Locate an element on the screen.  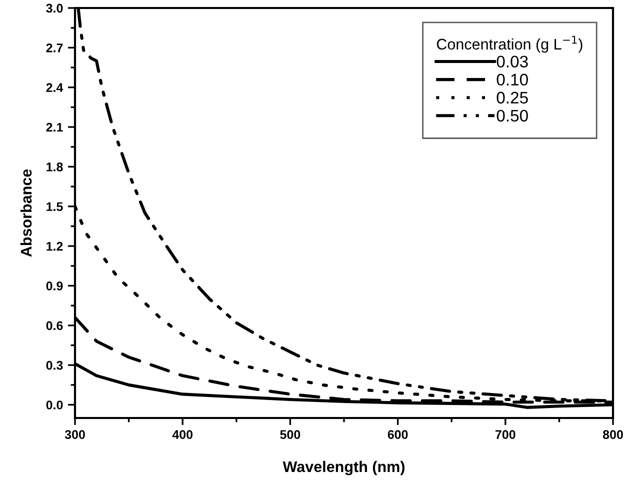
y-tick-label: 1.5 is located at coordinates (54, 207).